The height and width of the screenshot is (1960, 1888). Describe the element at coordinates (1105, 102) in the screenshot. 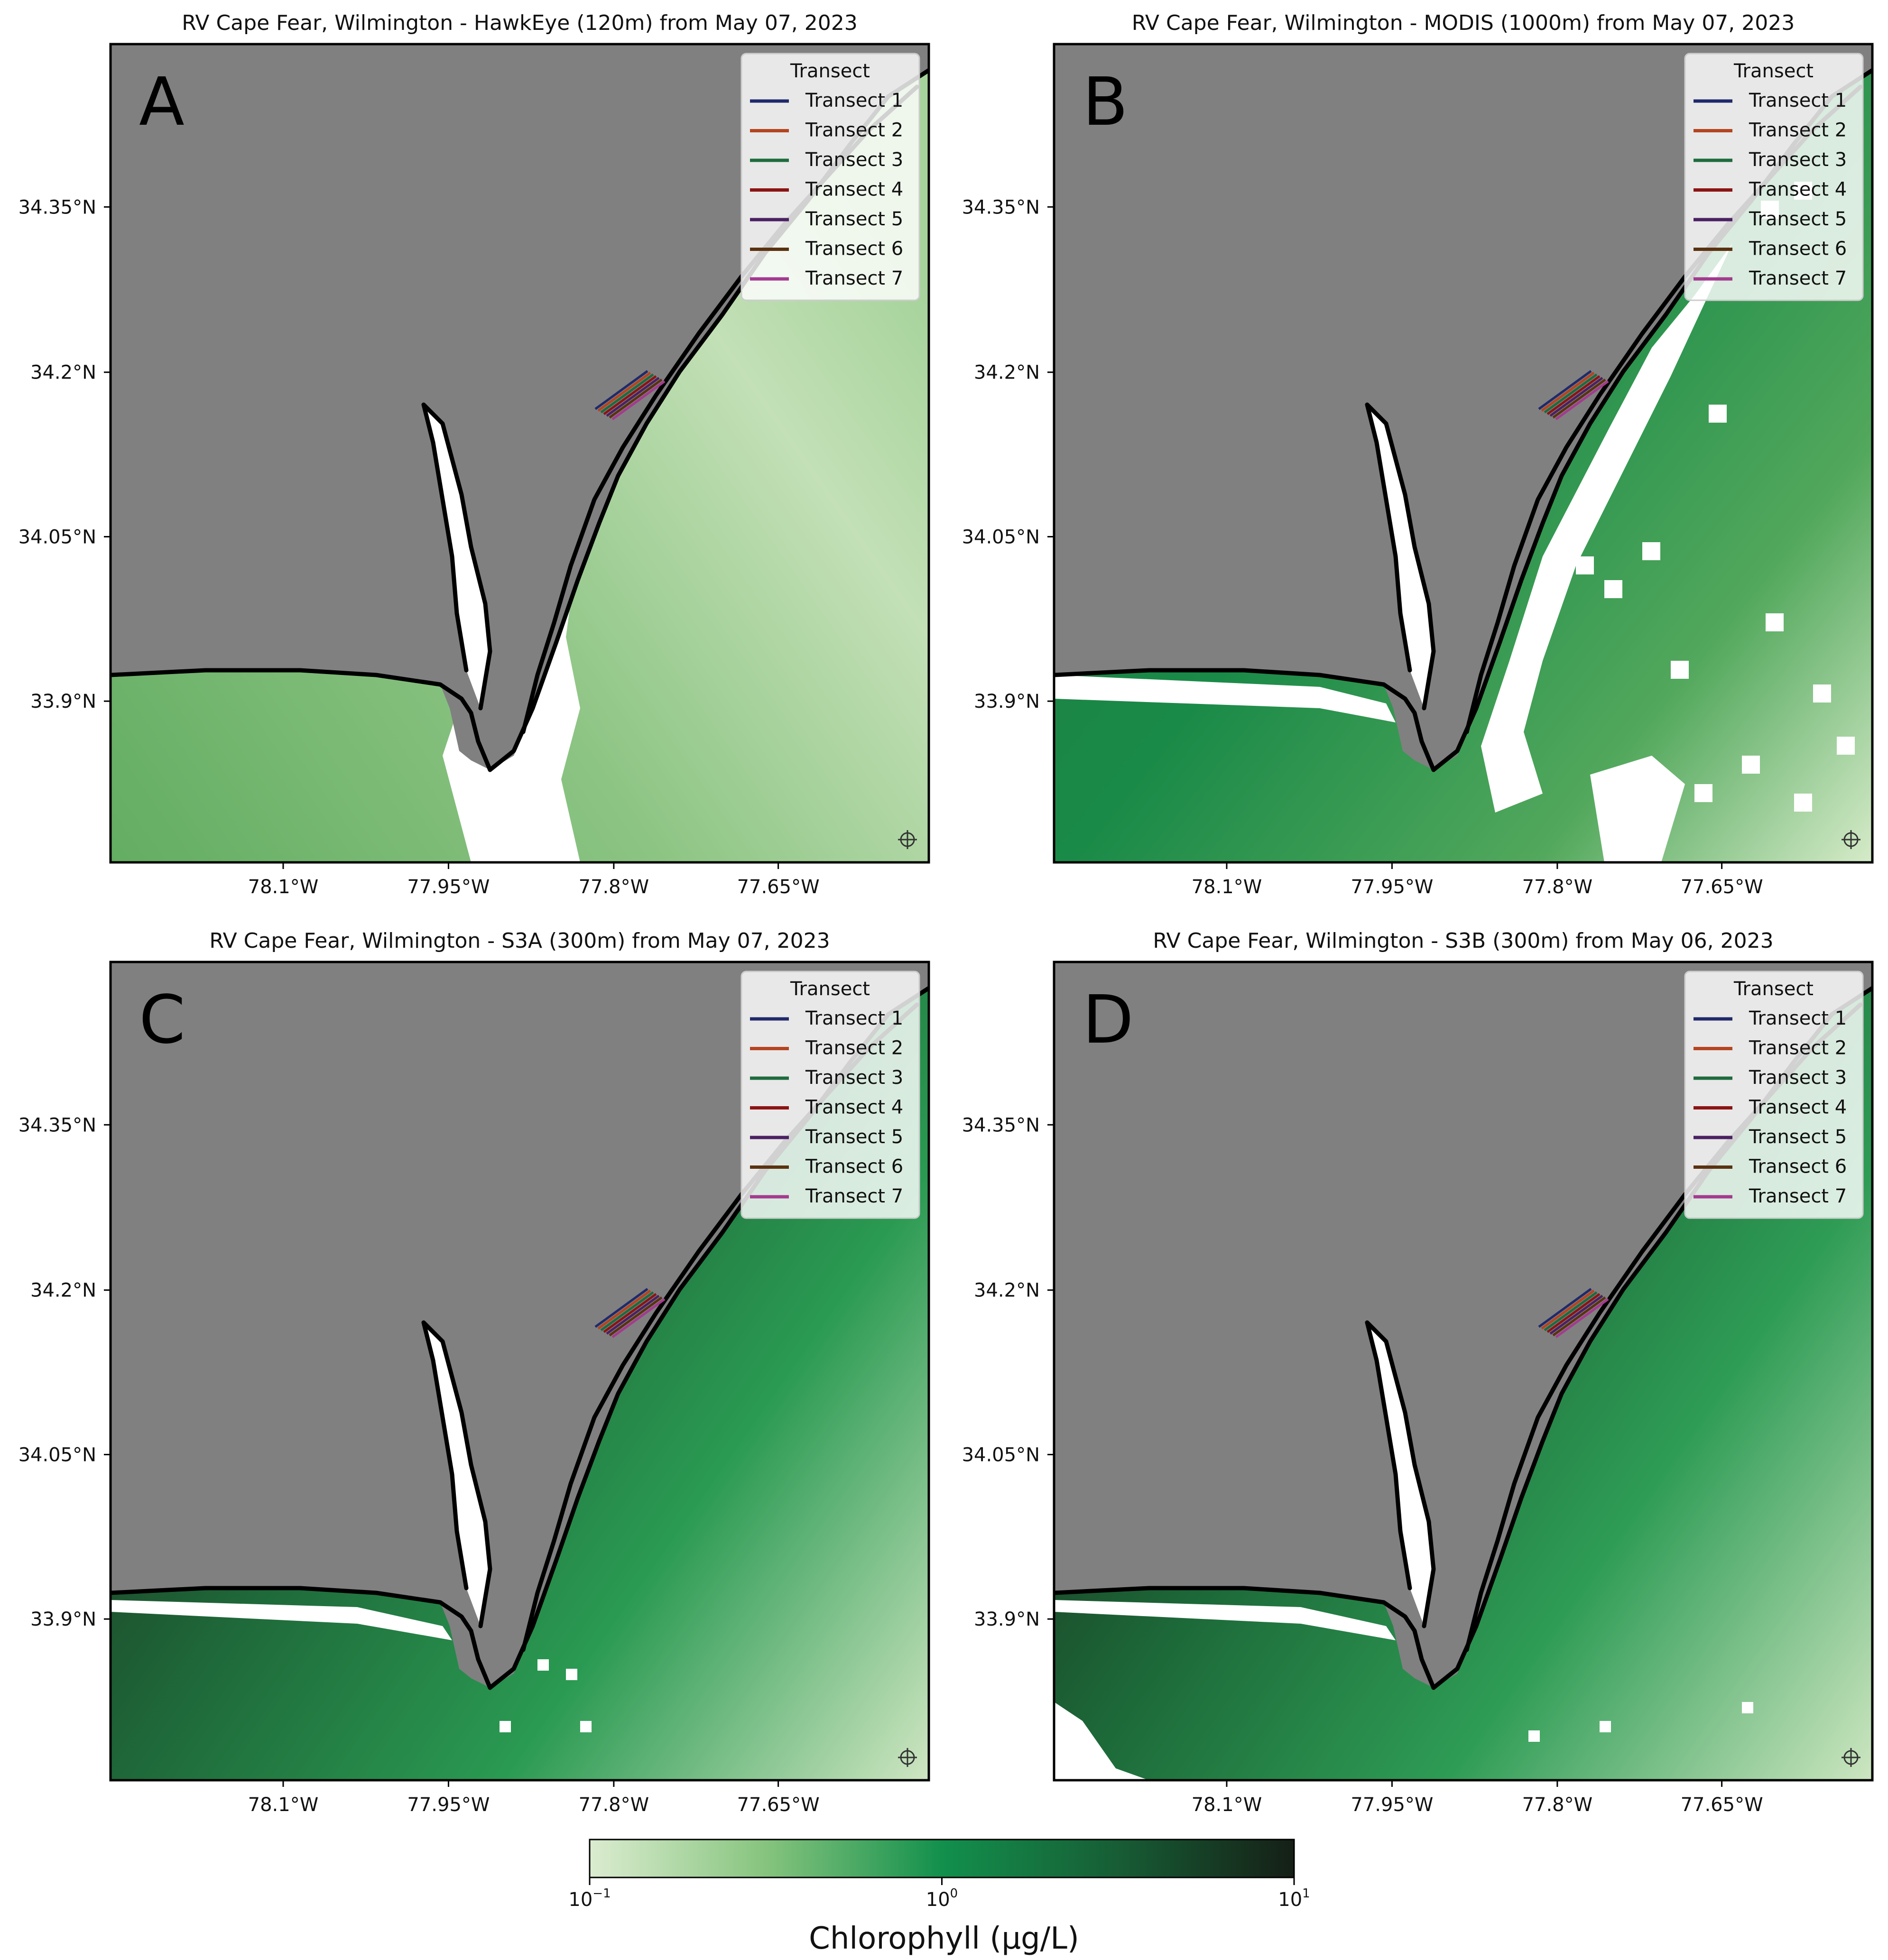

I see `panel-letter: B` at that location.